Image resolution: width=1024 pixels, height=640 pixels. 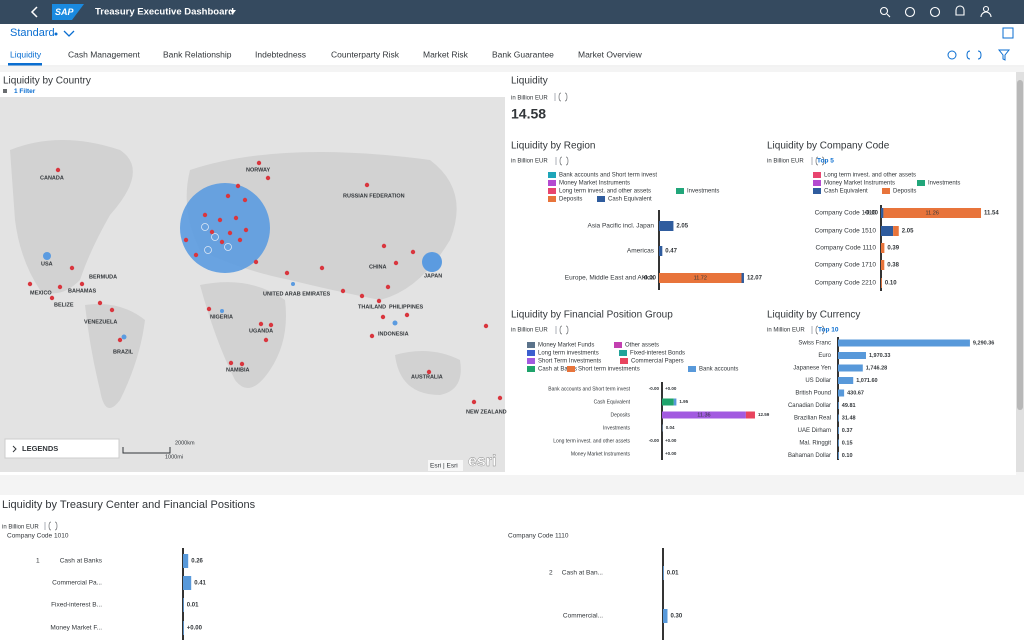 What do you see at coordinates (594, 184) in the screenshot?
I see `legend-label: Money Market Instruments` at bounding box center [594, 184].